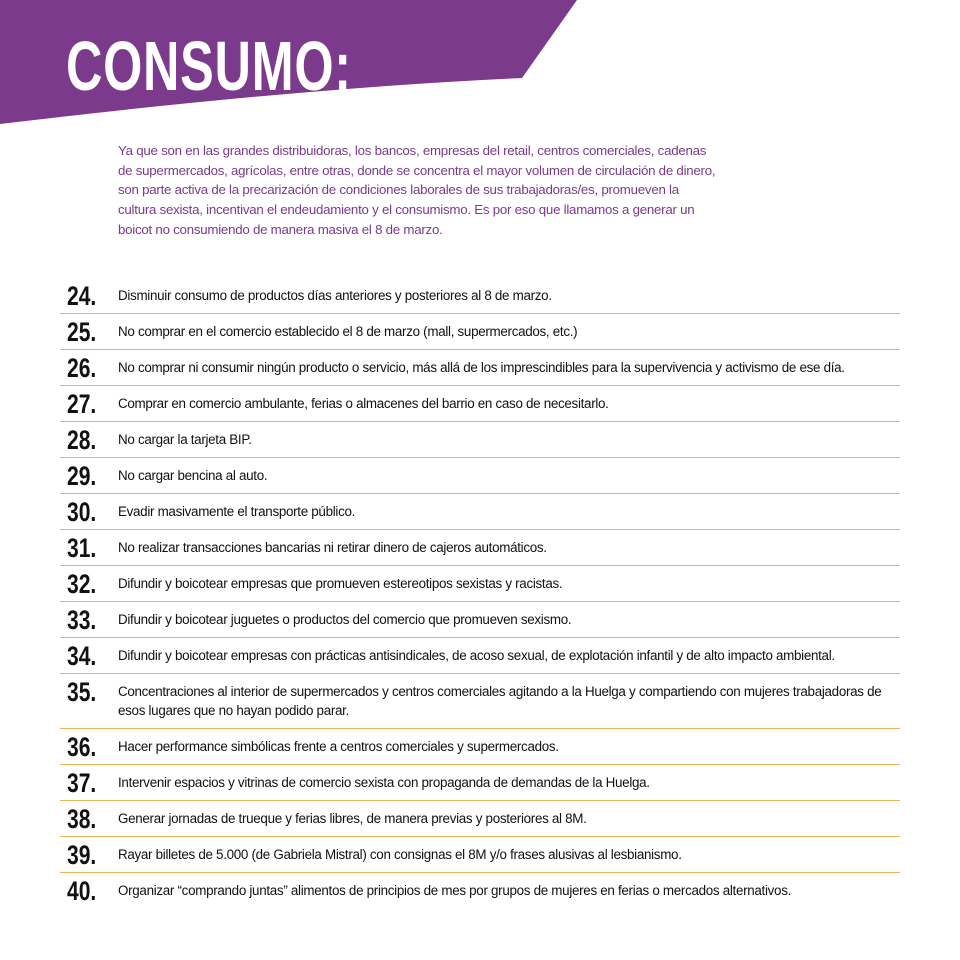  What do you see at coordinates (82, 296) in the screenshot?
I see `item-number: 24.` at bounding box center [82, 296].